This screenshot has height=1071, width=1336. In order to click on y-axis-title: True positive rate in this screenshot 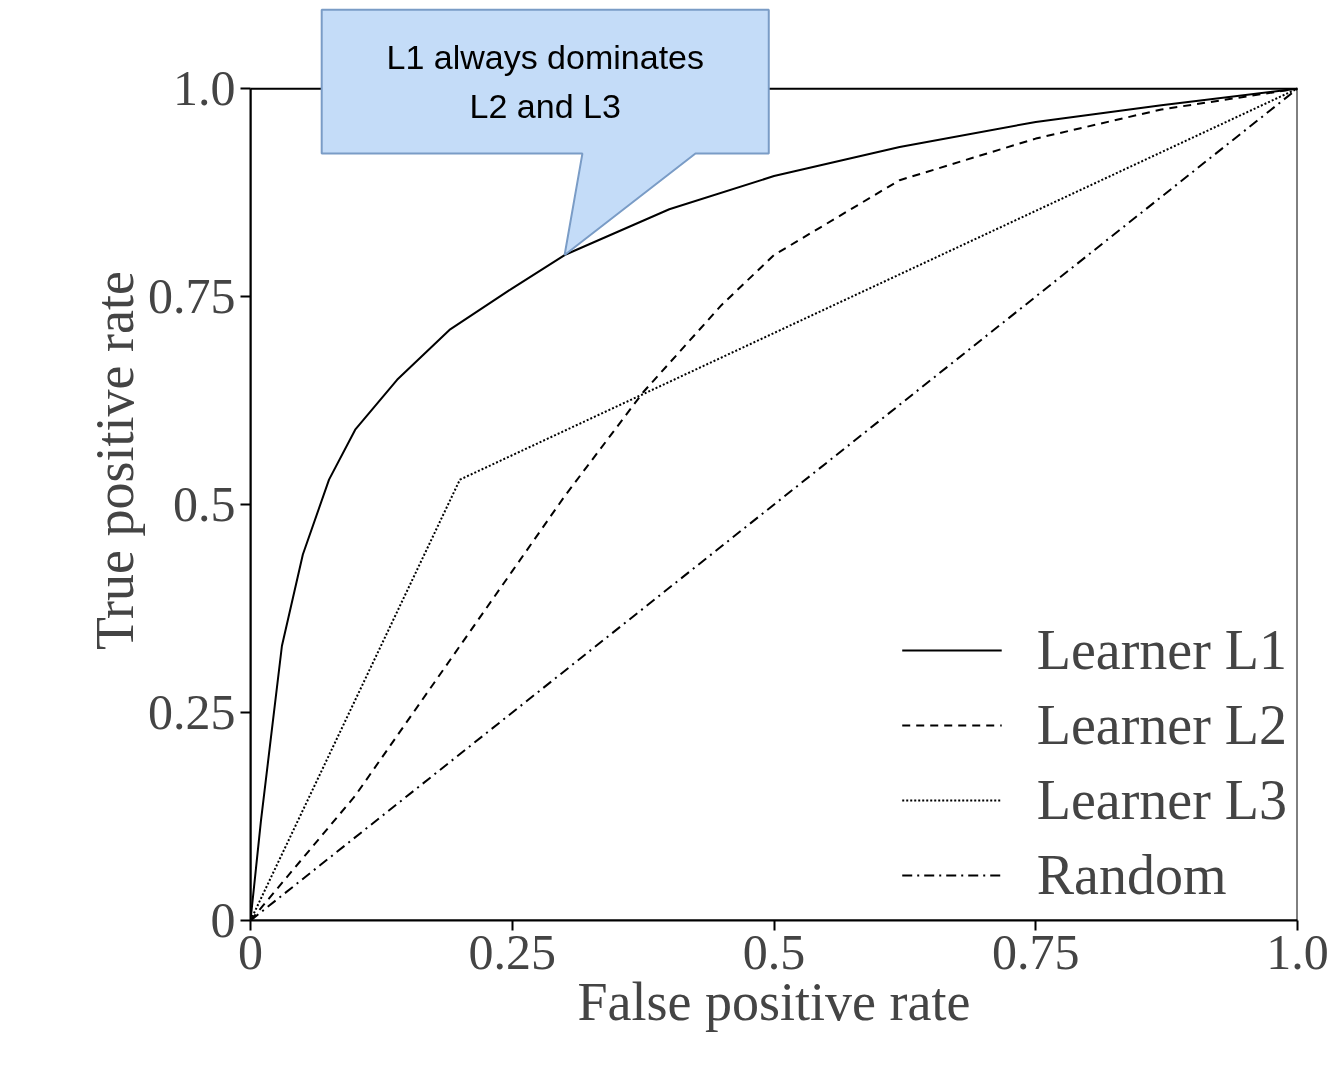, I will do `click(115, 460)`.